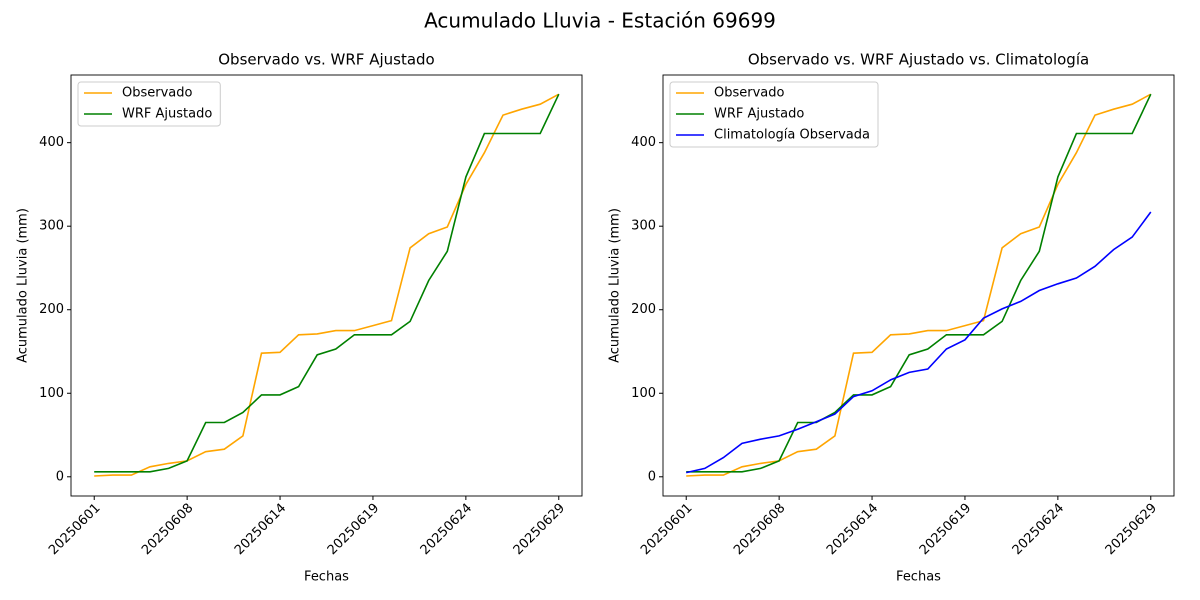  I want to click on legend-label: Climatología Observada, so click(792, 135).